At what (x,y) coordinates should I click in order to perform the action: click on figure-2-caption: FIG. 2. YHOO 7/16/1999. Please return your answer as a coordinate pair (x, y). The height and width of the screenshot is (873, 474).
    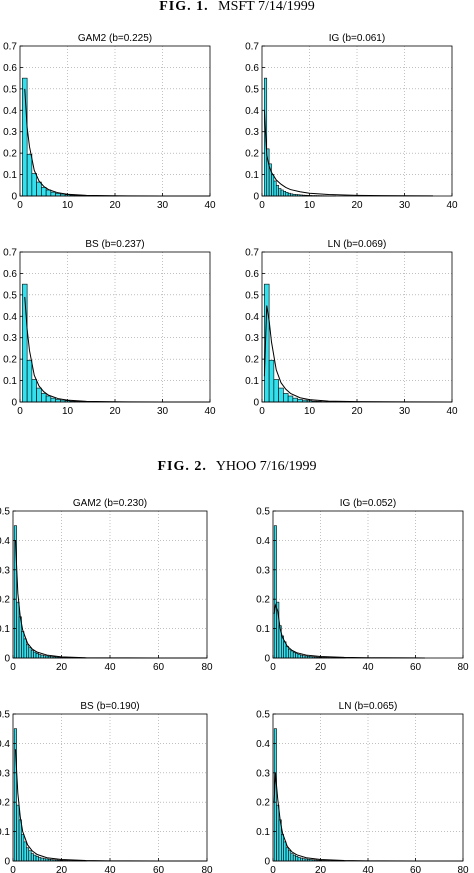
    Looking at the image, I should click on (237, 467).